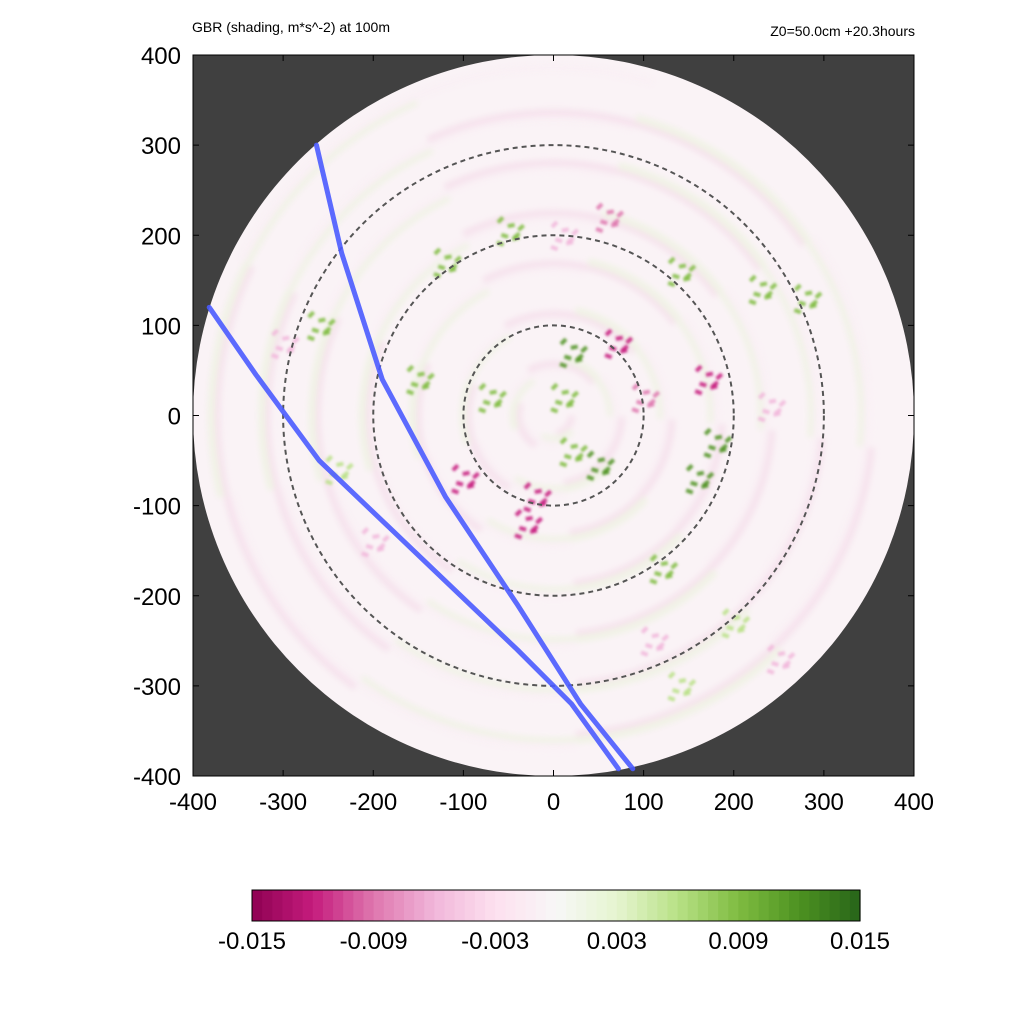 This screenshot has height=1024, width=1024. What do you see at coordinates (174, 417) in the screenshot?
I see `y-tick-label: 0` at bounding box center [174, 417].